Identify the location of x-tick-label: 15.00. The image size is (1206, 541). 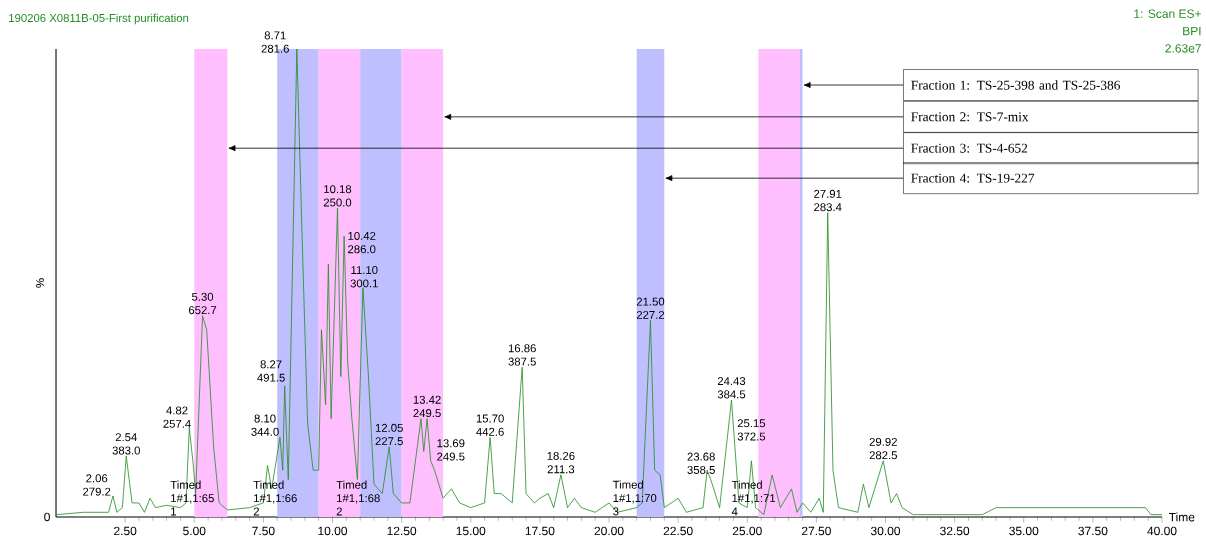
(471, 531).